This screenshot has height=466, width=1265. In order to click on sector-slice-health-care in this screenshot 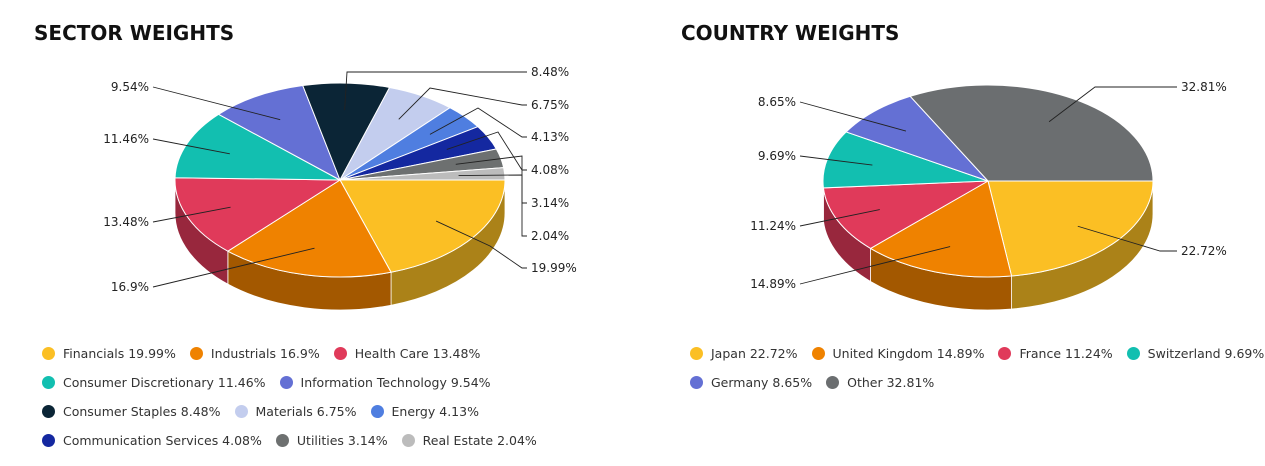, I will do `click(258, 214)`.